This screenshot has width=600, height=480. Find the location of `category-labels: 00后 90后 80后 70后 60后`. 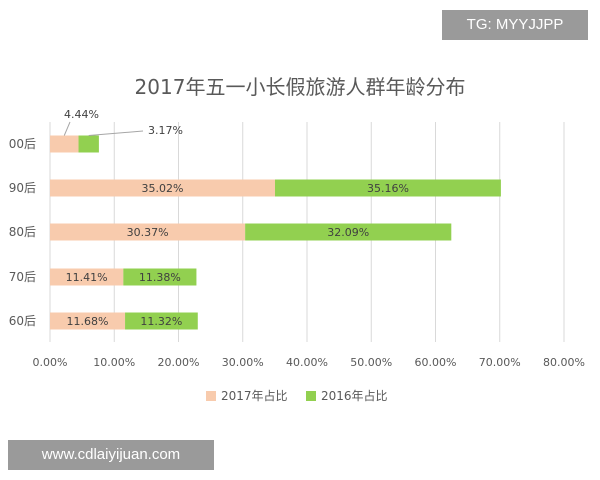

category-labels: 00后 90后 80后 70后 60后 is located at coordinates (22, 232).